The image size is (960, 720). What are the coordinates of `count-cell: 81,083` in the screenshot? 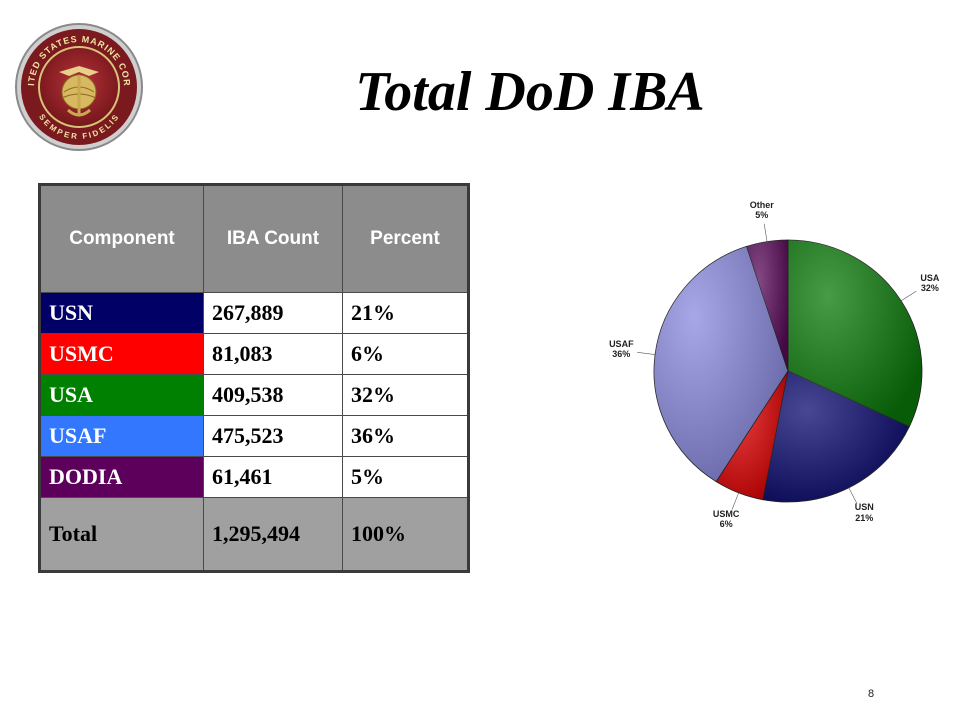 It's located at (273, 354).